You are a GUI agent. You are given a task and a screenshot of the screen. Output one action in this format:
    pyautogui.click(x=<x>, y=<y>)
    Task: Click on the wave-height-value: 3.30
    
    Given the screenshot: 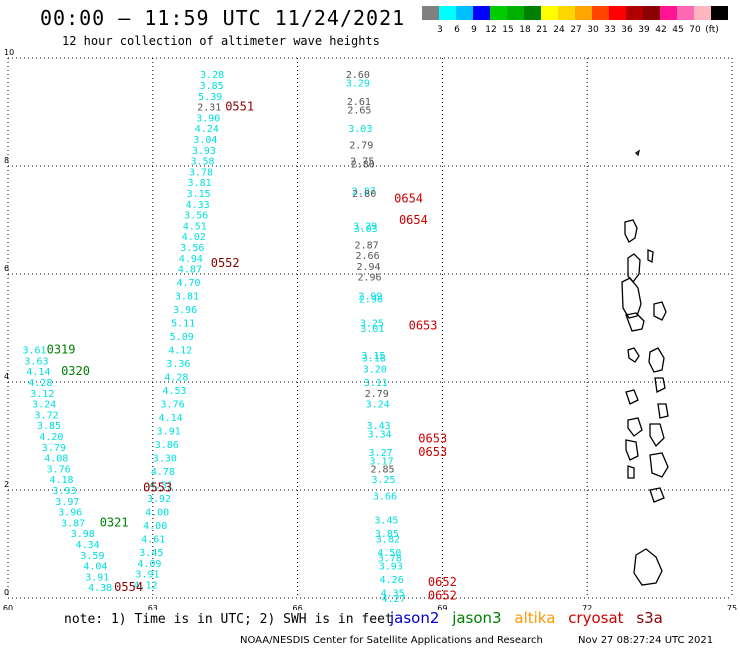 What is the action you would take?
    pyautogui.click(x=165, y=459)
    